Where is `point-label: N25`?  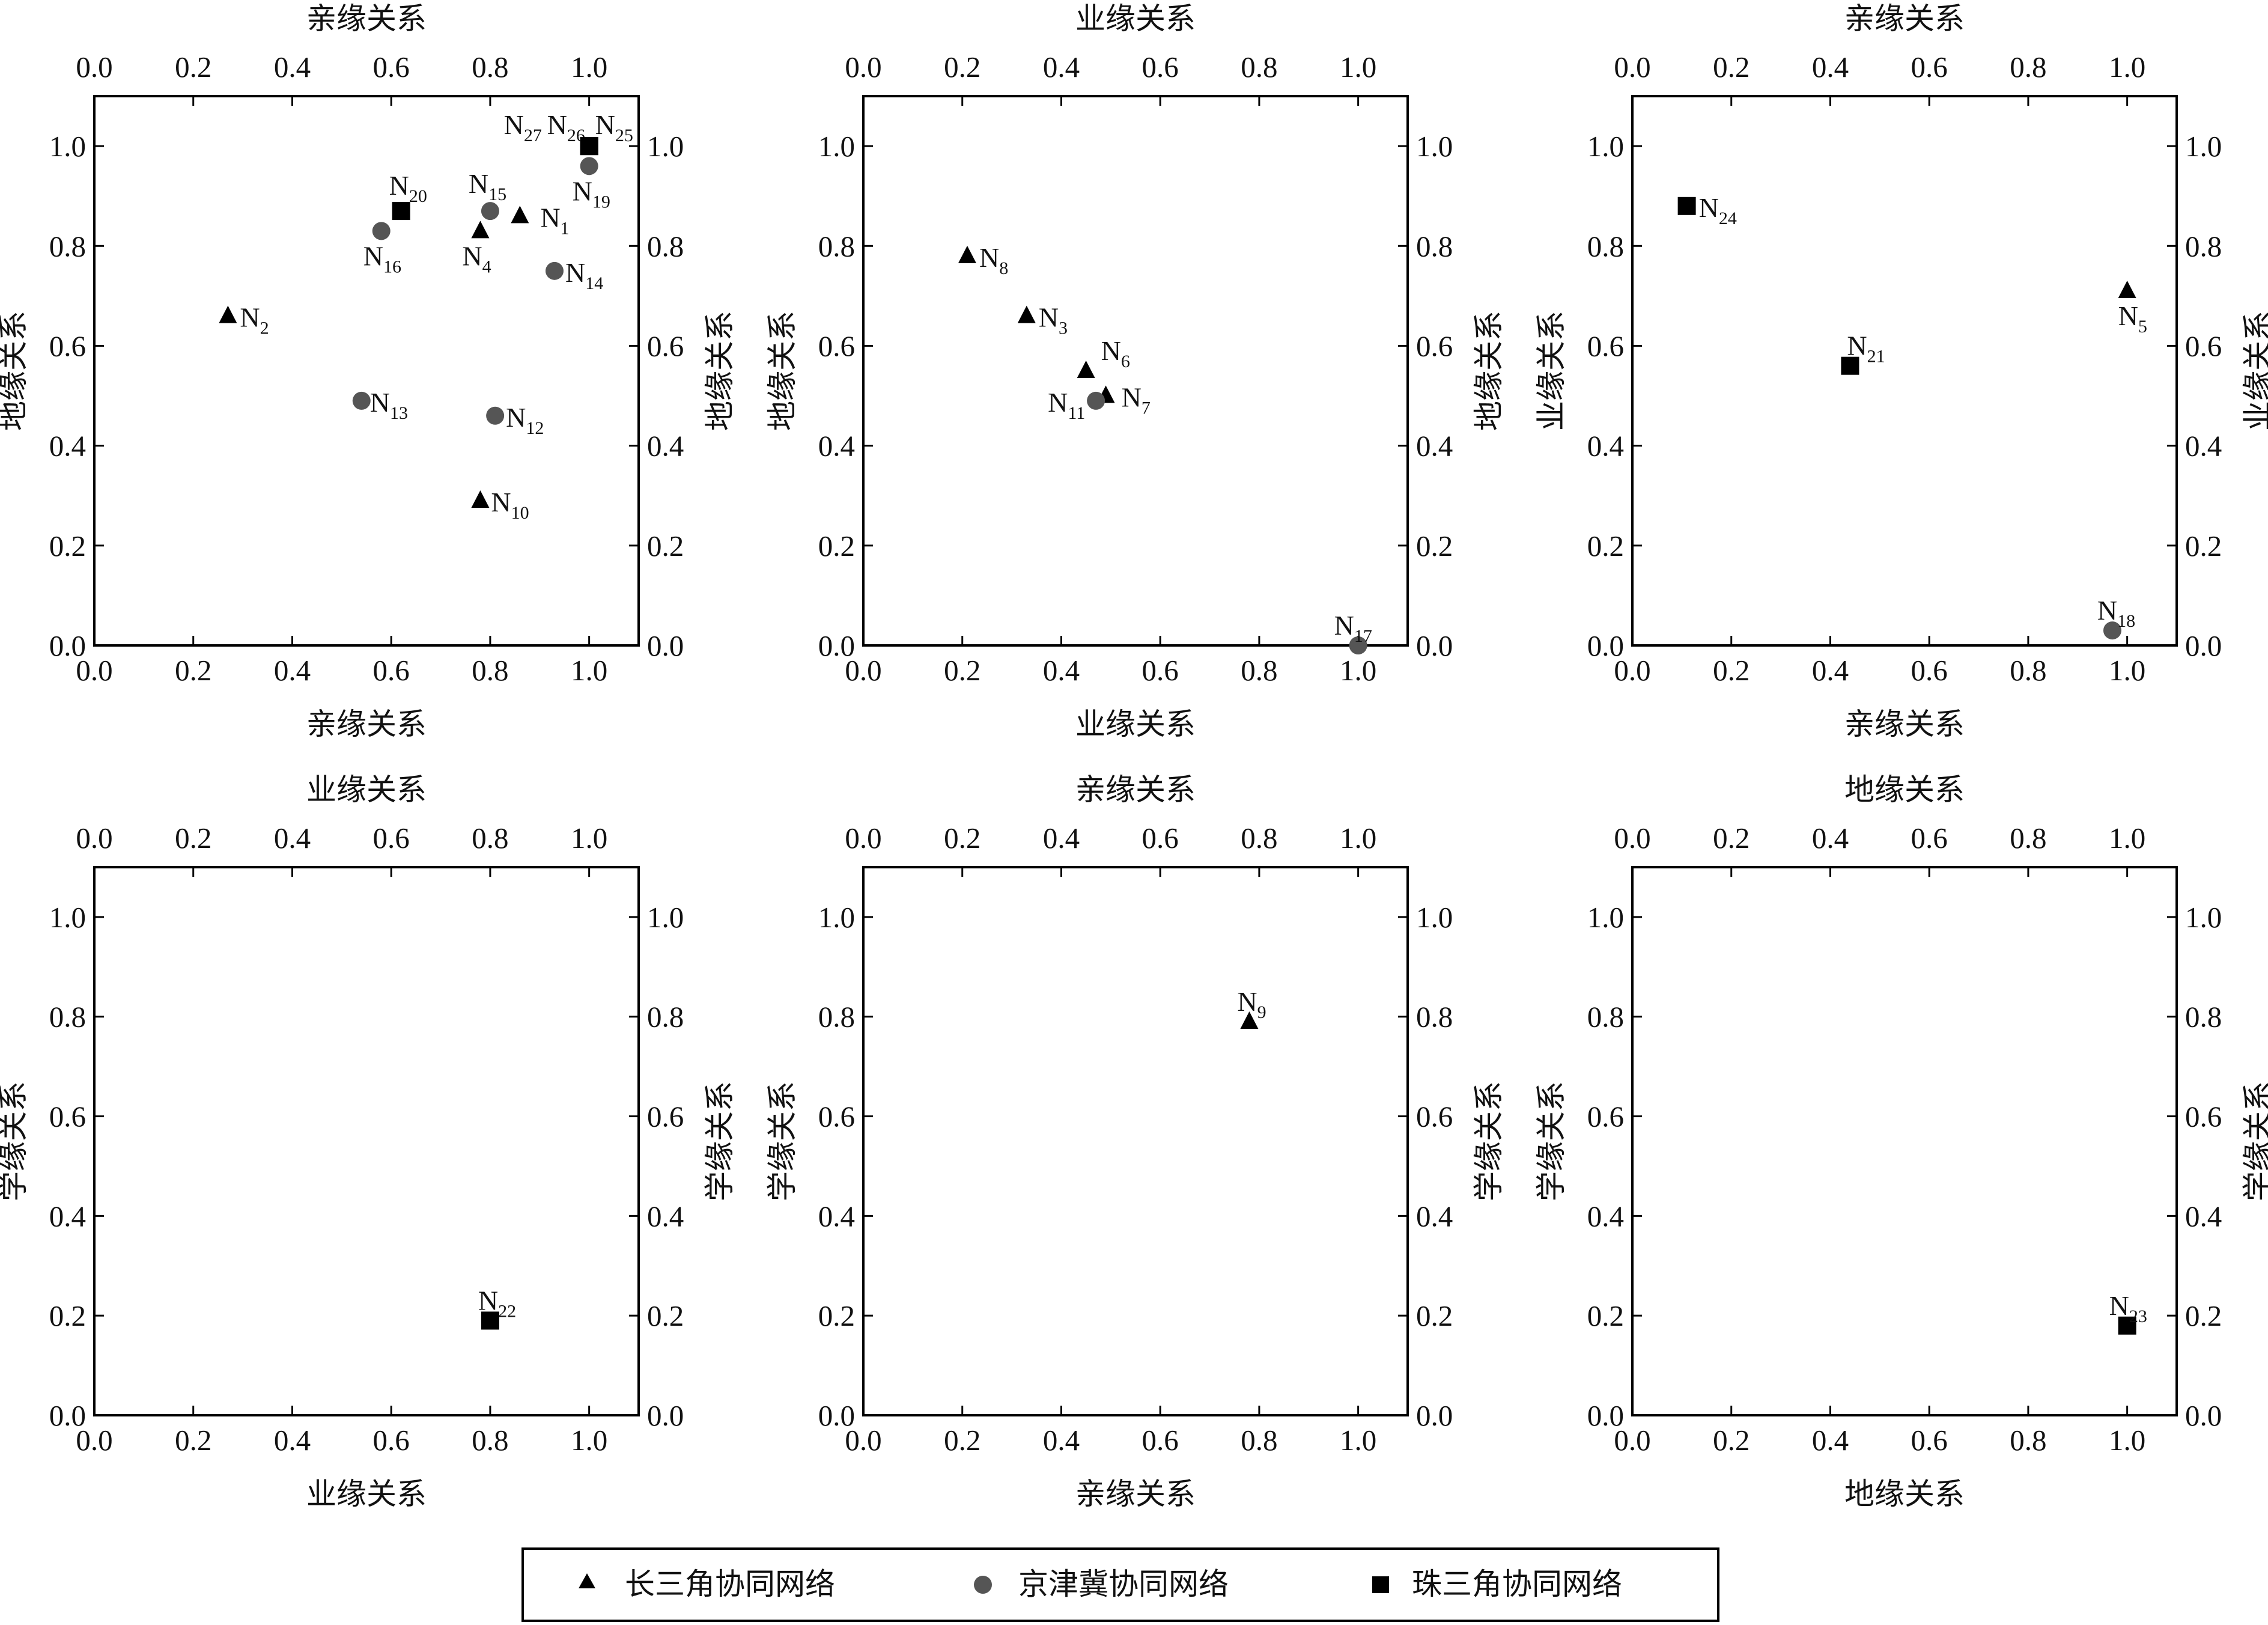 point-label: N25 is located at coordinates (614, 127).